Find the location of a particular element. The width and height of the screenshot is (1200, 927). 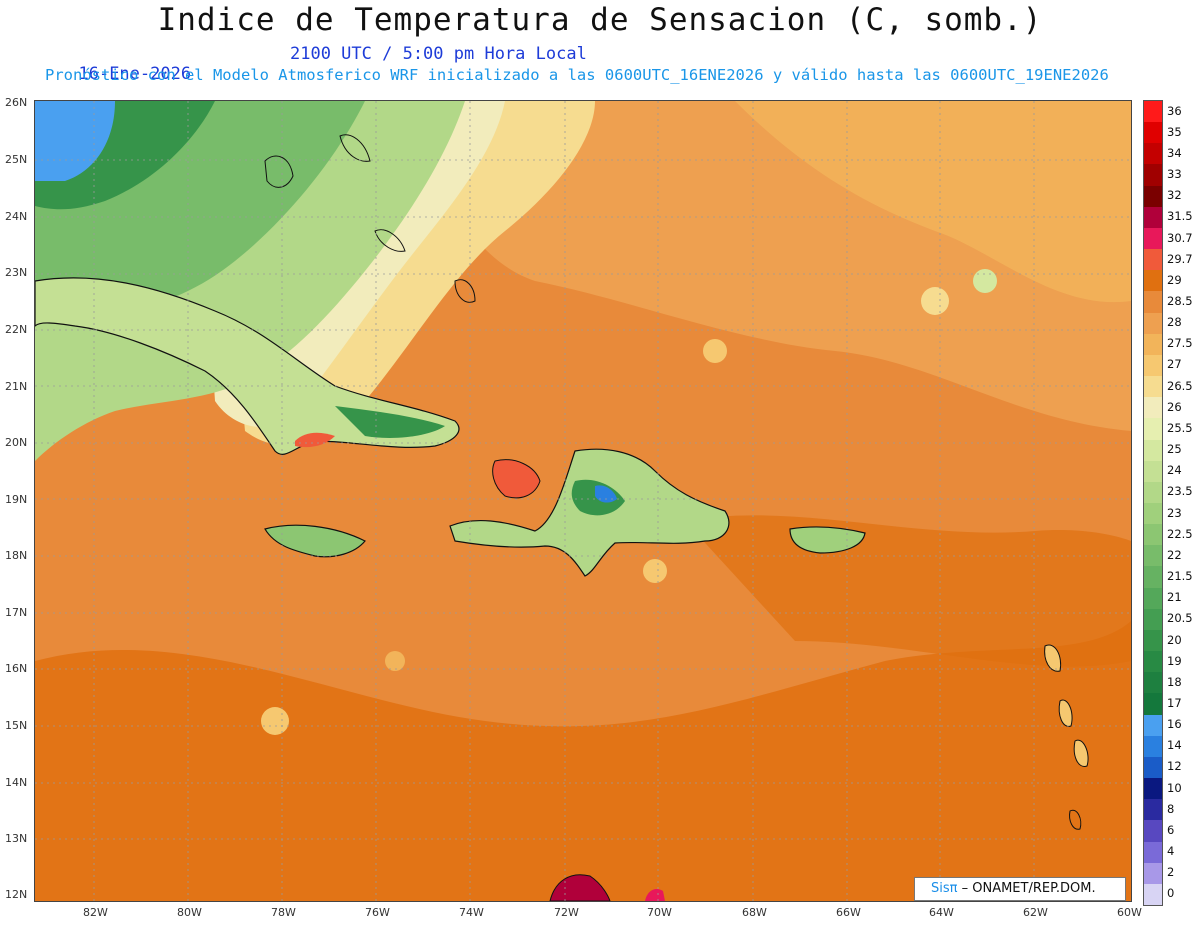

colorbar-label: 24 is located at coordinates (1174, 470).